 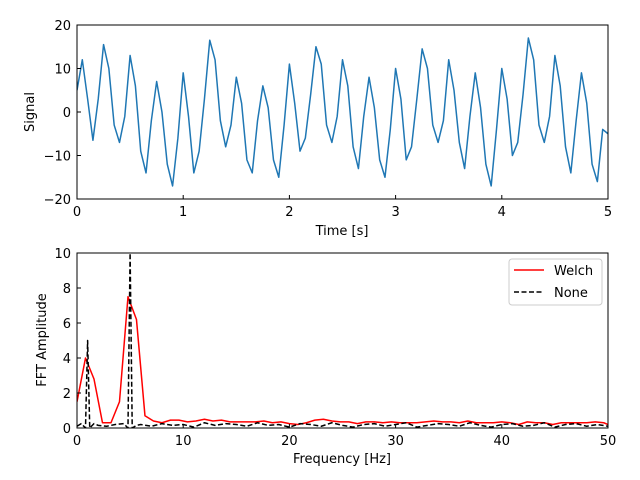 I want to click on fft-y-tick-label: 4, so click(x=67, y=359).